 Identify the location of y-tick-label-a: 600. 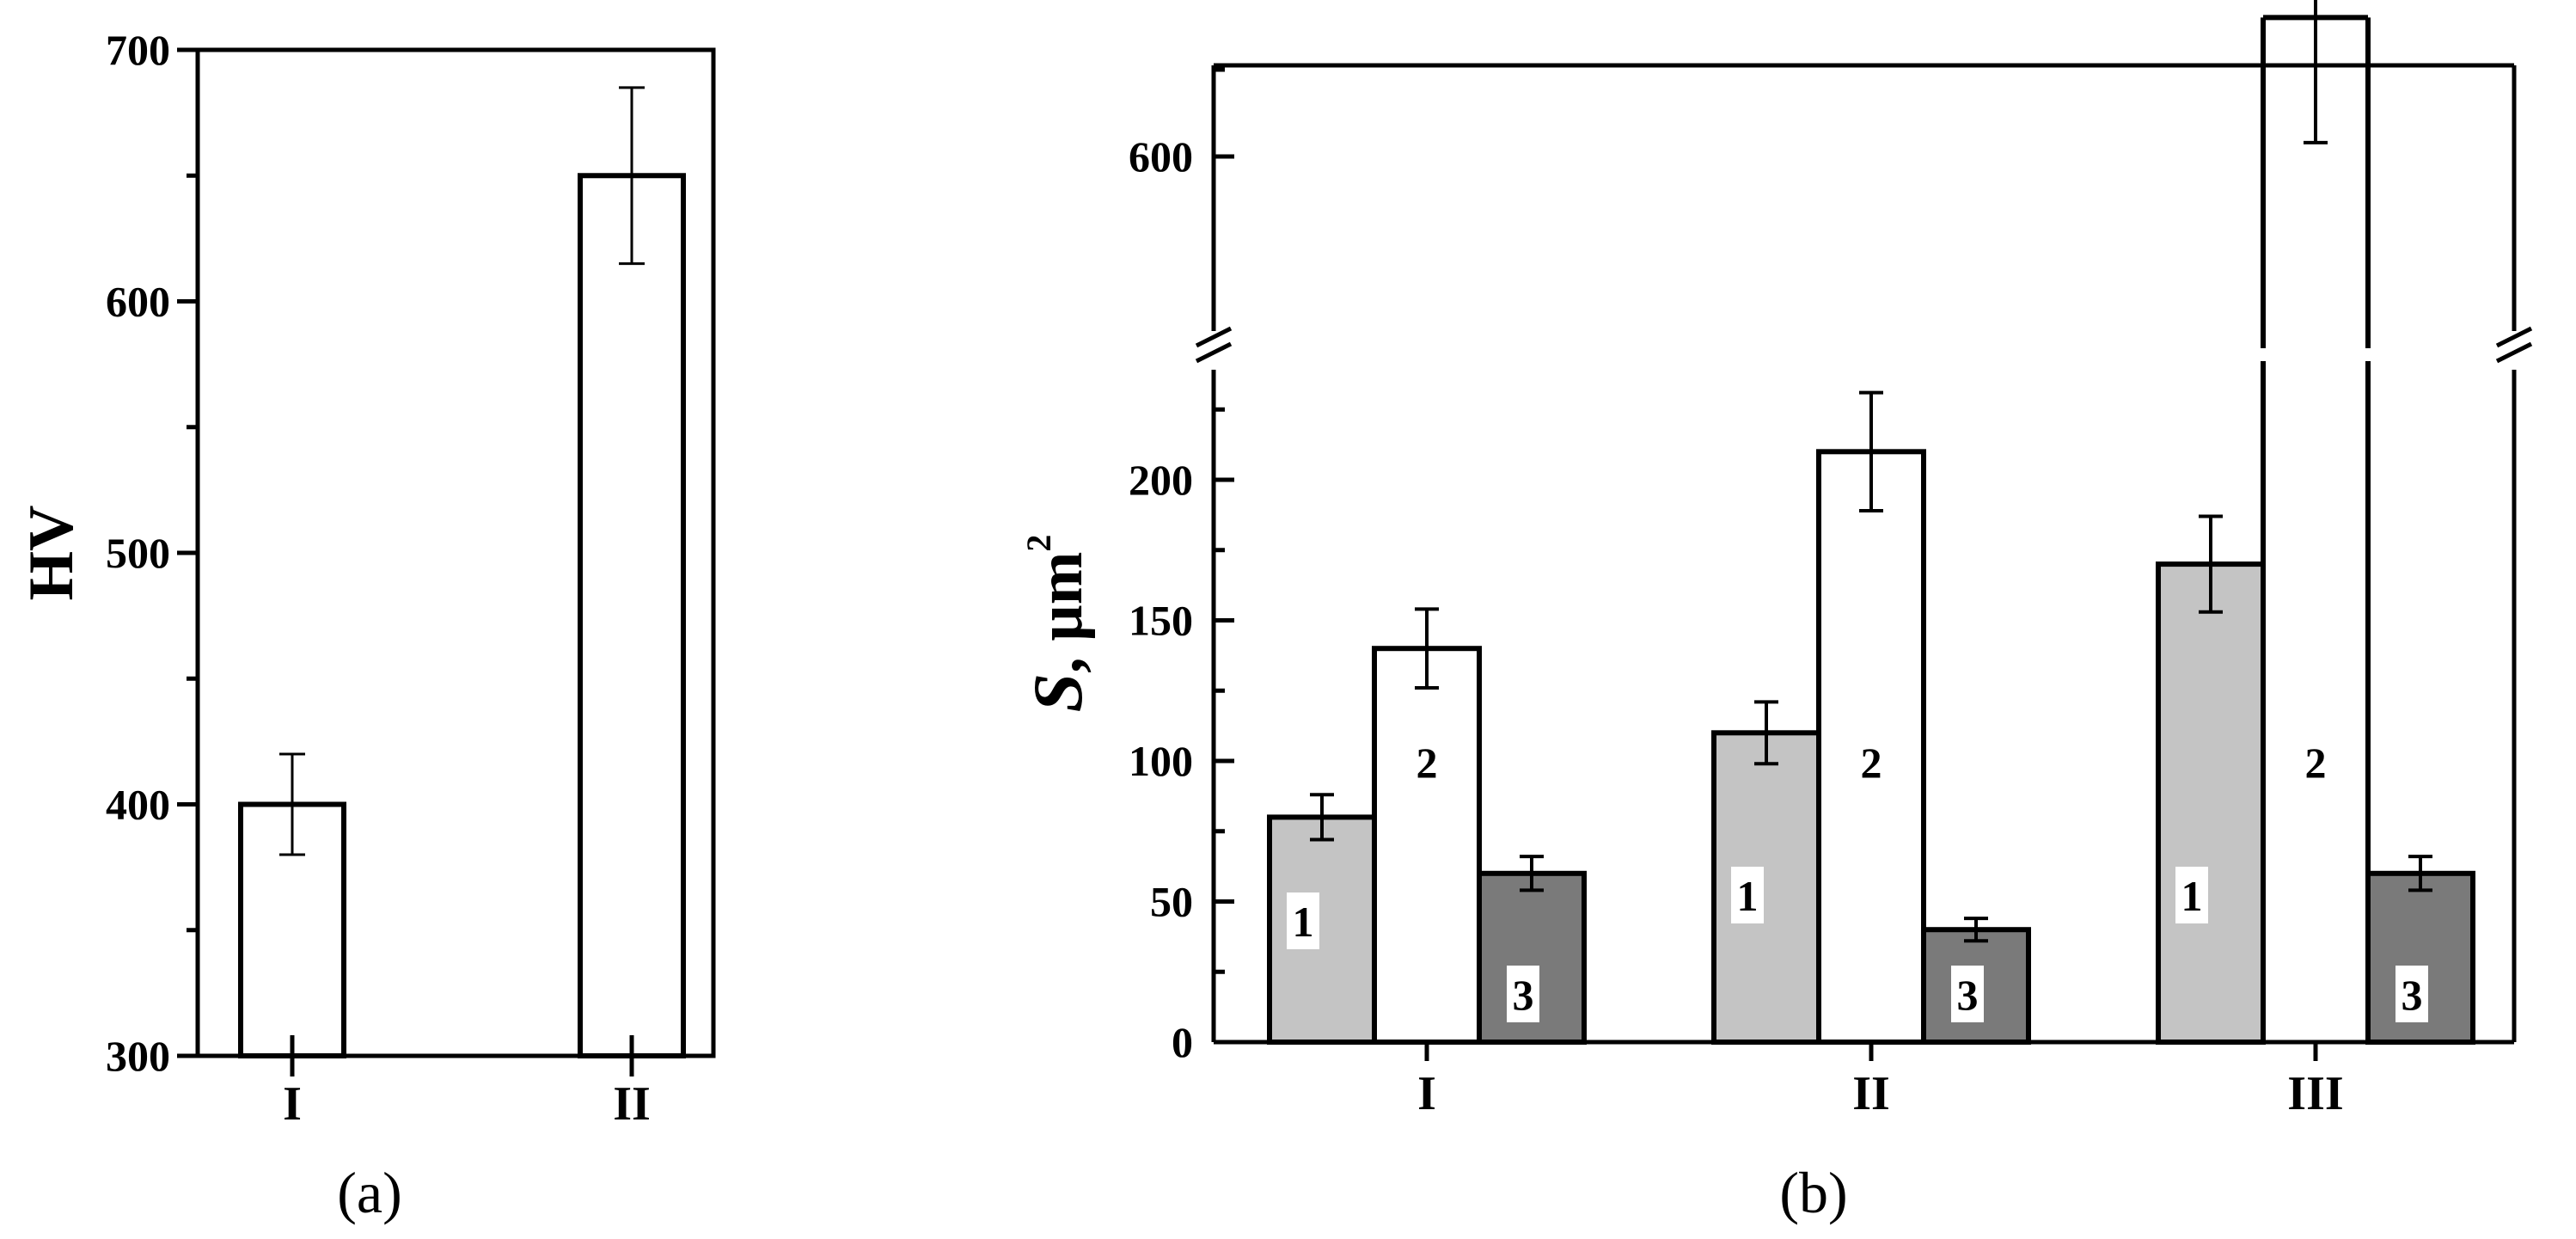
(138, 302).